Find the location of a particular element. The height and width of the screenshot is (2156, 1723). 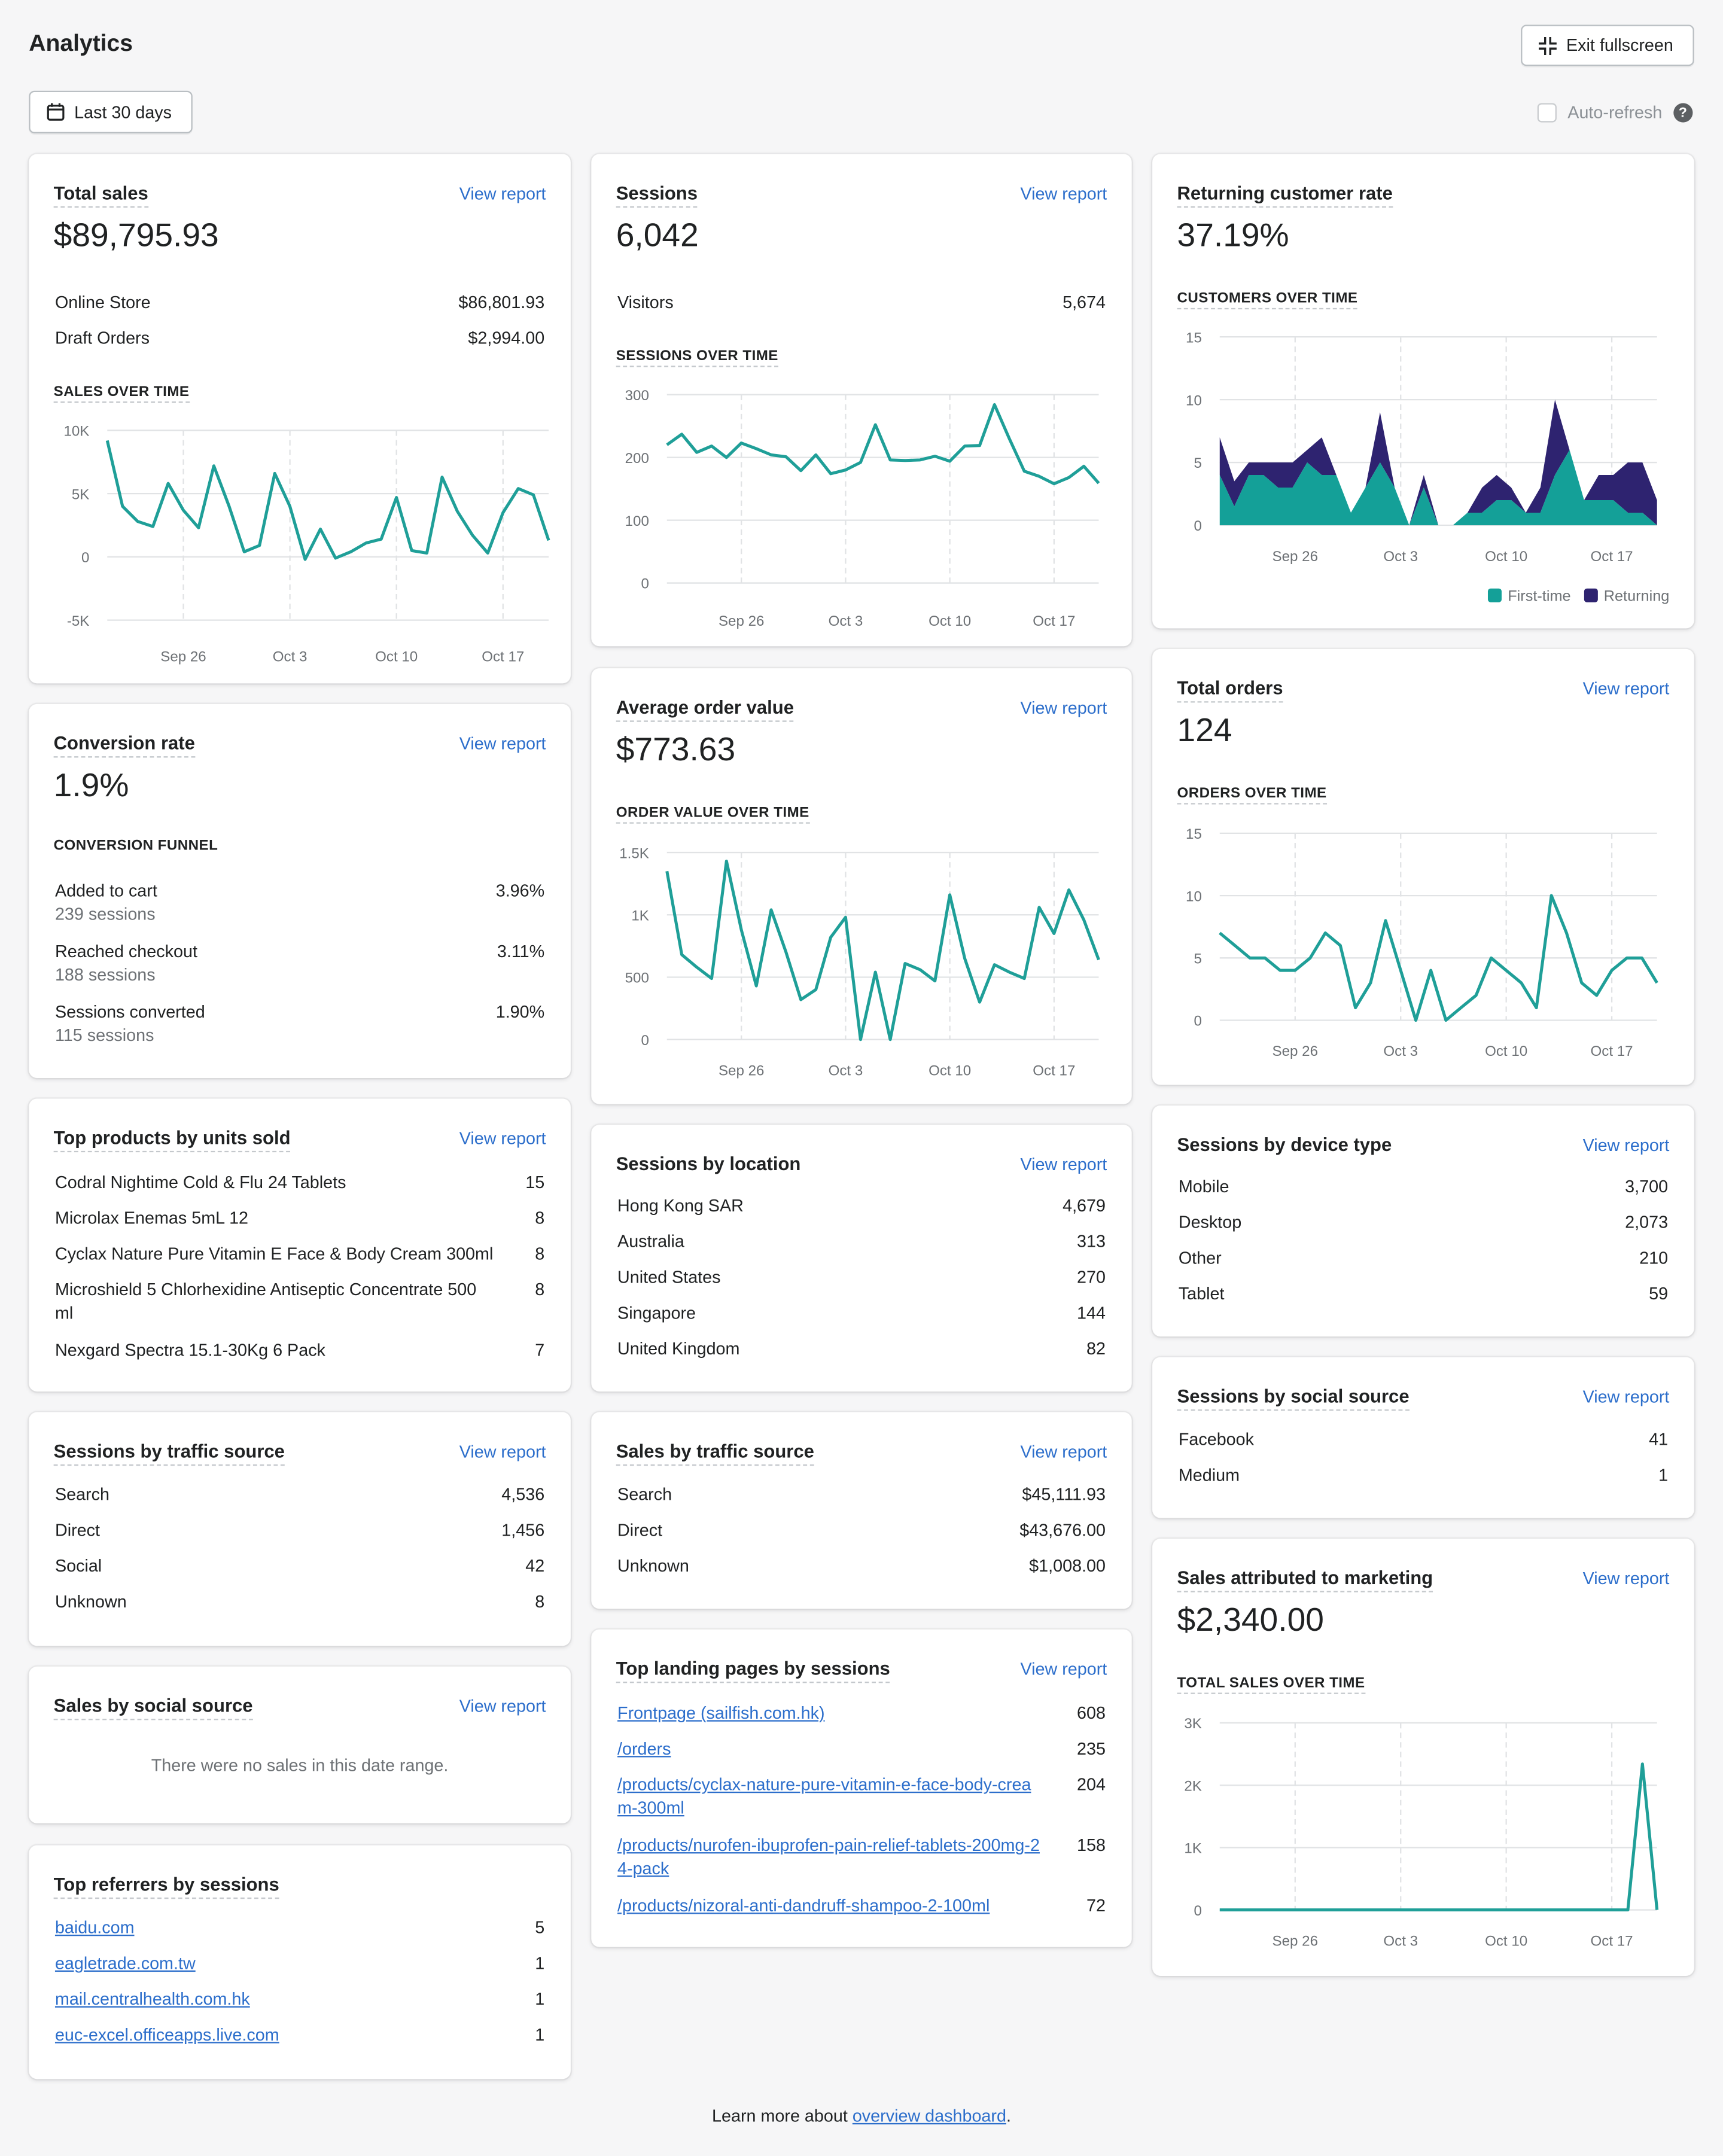

card-title: Sales by social source is located at coordinates (153, 1707).